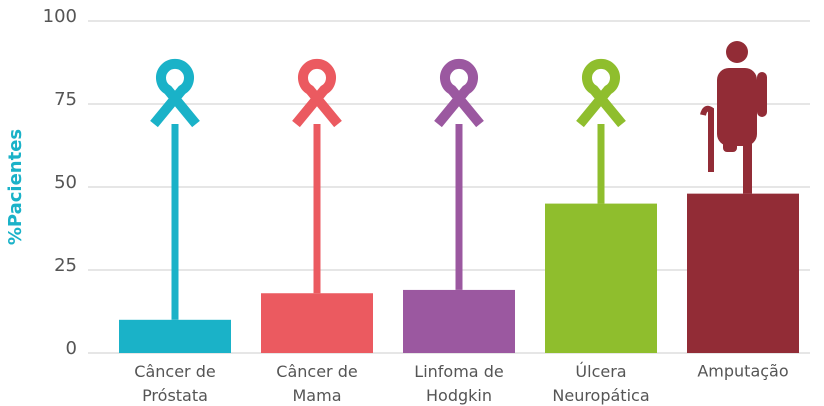 The width and height of the screenshot is (824, 406). I want to click on stump, so click(730, 146).